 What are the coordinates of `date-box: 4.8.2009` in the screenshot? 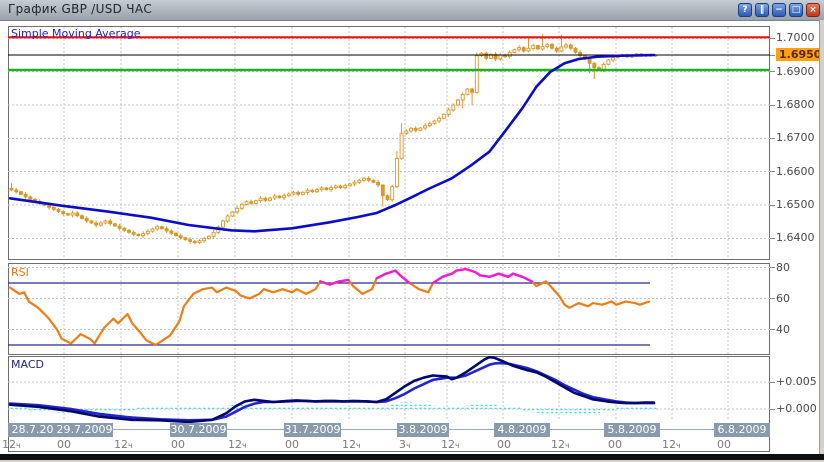 It's located at (522, 430).